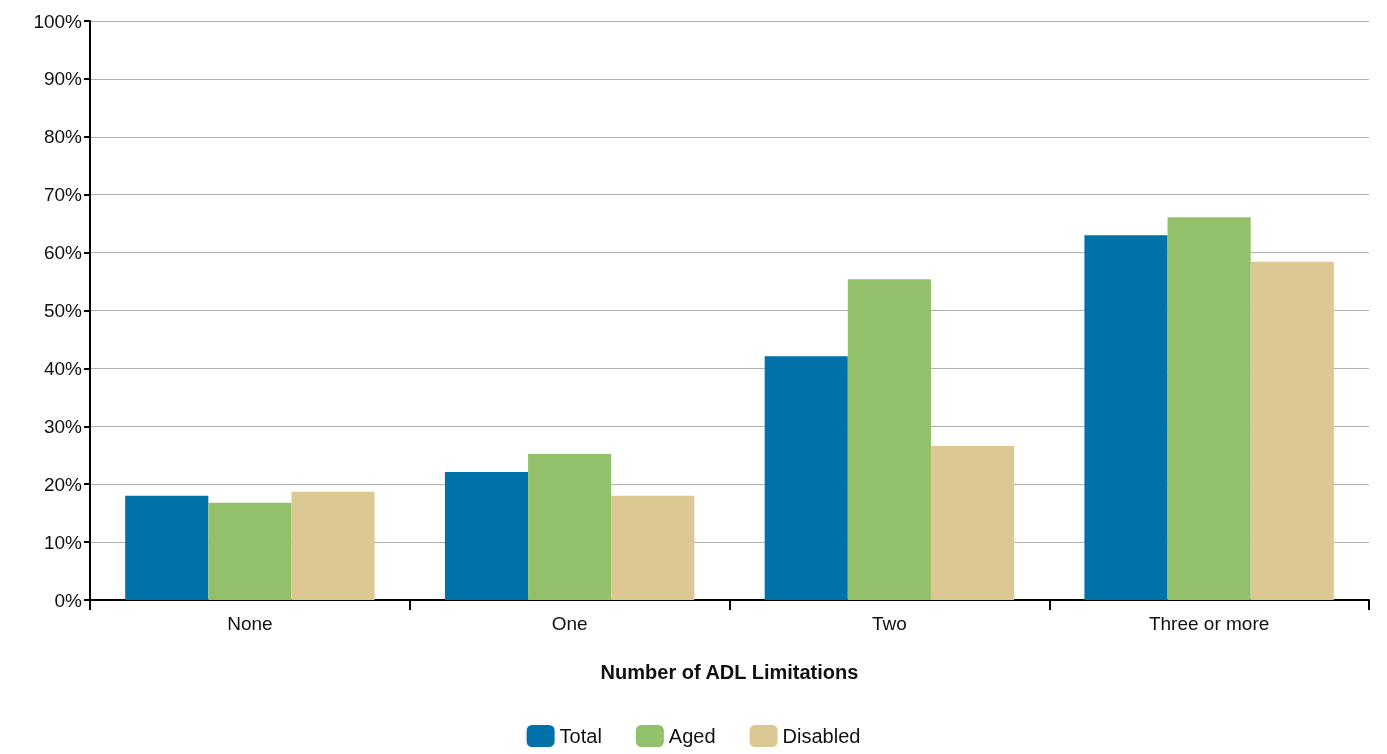 This screenshot has width=1387, height=754. Describe the element at coordinates (63, 137) in the screenshot. I see `y-tick-label: 80%` at that location.